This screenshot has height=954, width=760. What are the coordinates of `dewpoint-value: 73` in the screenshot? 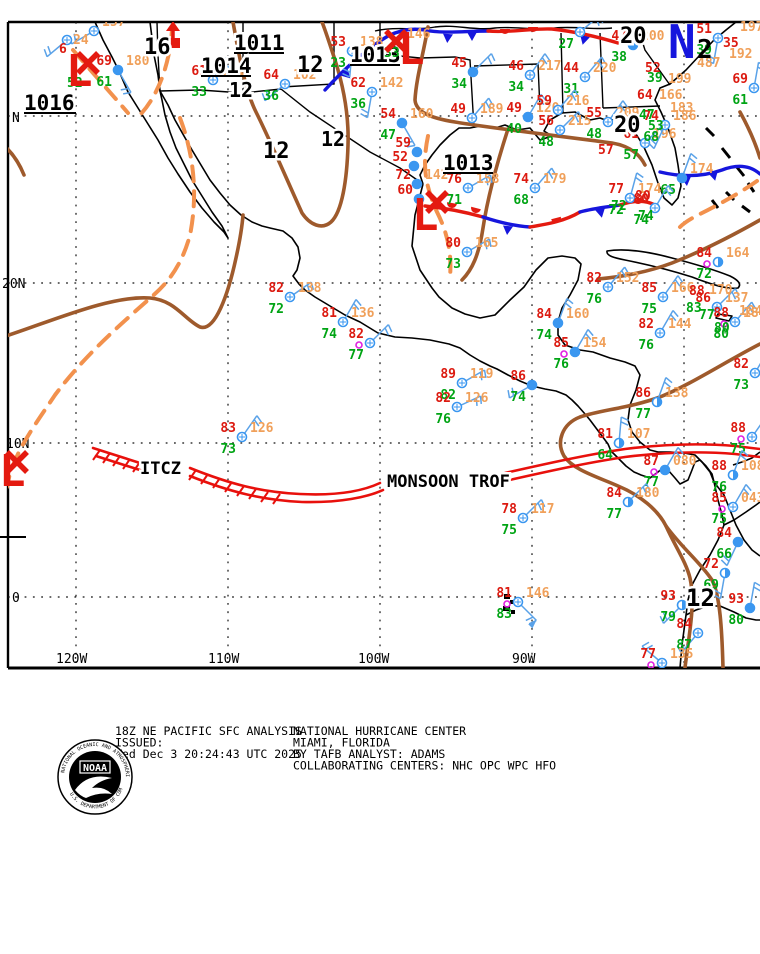 It's located at (453, 264).